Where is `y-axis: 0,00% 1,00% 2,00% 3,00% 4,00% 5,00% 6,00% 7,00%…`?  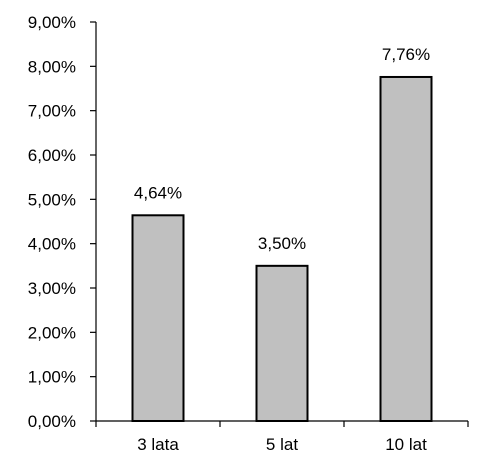 y-axis: 0,00% 1,00% 2,00% 3,00% 4,00% 5,00% 6,00% 7,00%… is located at coordinates (62, 222).